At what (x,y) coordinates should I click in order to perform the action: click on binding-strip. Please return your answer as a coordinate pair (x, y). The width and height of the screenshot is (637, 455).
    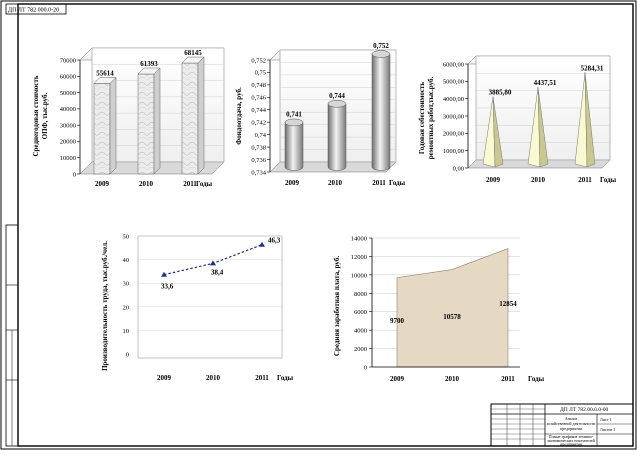
    Looking at the image, I should click on (12, 335).